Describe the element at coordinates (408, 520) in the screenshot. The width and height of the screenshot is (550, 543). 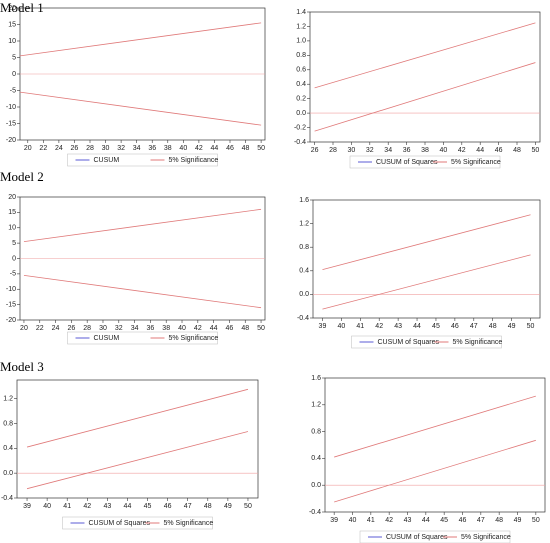
I see `x-tick-label: 43` at that location.